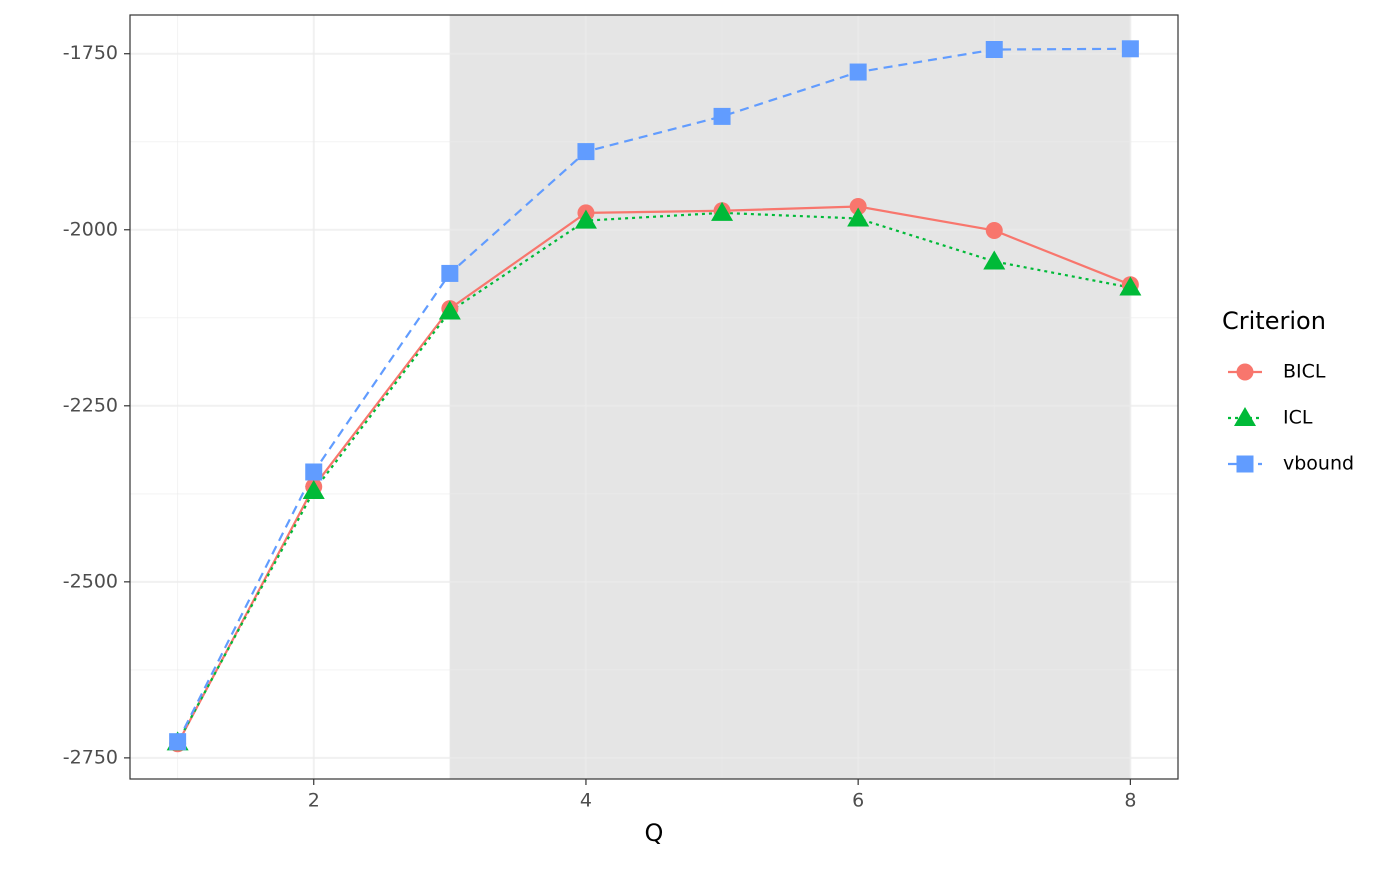  What do you see at coordinates (90, 53) in the screenshot?
I see `y-tick-label: -1750` at bounding box center [90, 53].